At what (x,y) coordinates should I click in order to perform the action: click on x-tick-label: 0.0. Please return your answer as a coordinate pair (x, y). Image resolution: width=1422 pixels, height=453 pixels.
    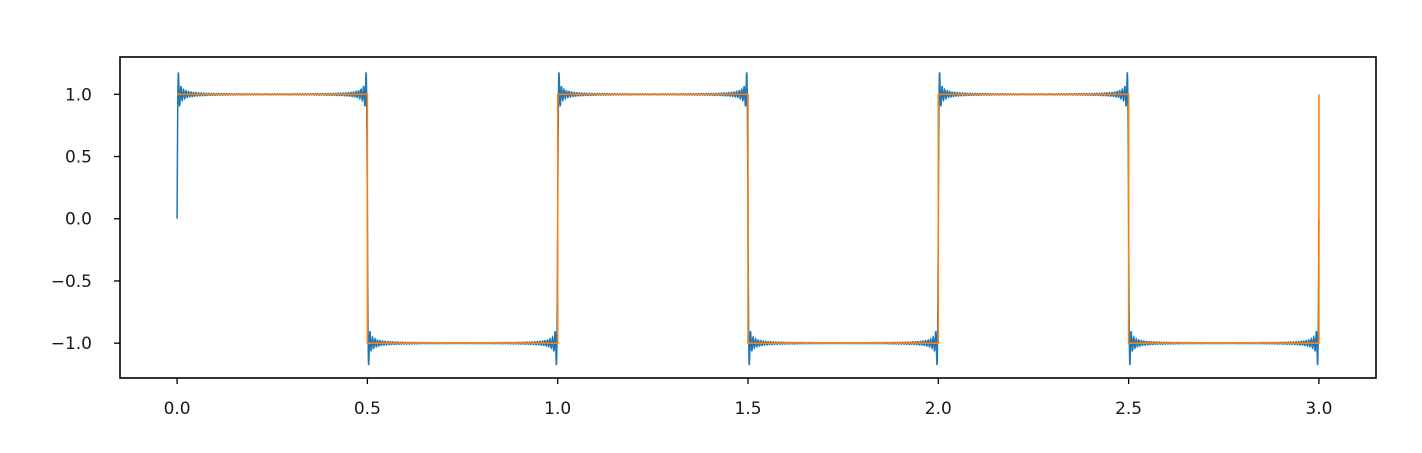
    Looking at the image, I should click on (177, 409).